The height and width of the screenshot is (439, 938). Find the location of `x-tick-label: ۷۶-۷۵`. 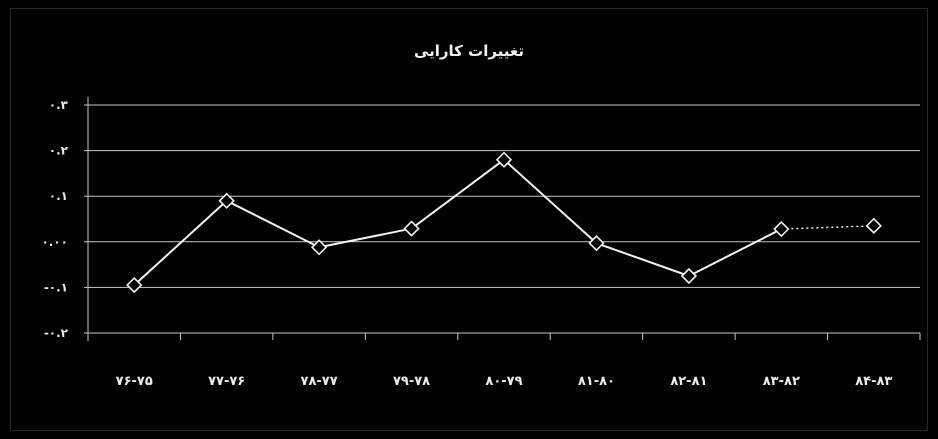

x-tick-label: ۷۶-۷۵ is located at coordinates (134, 381).